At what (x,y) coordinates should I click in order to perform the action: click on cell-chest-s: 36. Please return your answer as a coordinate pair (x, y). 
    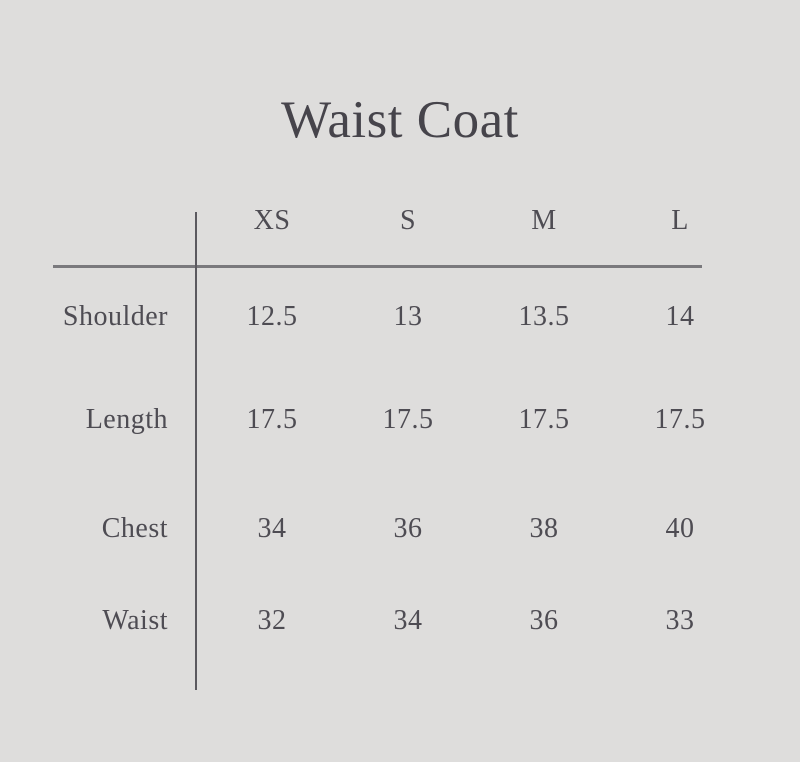
    Looking at the image, I should click on (408, 528).